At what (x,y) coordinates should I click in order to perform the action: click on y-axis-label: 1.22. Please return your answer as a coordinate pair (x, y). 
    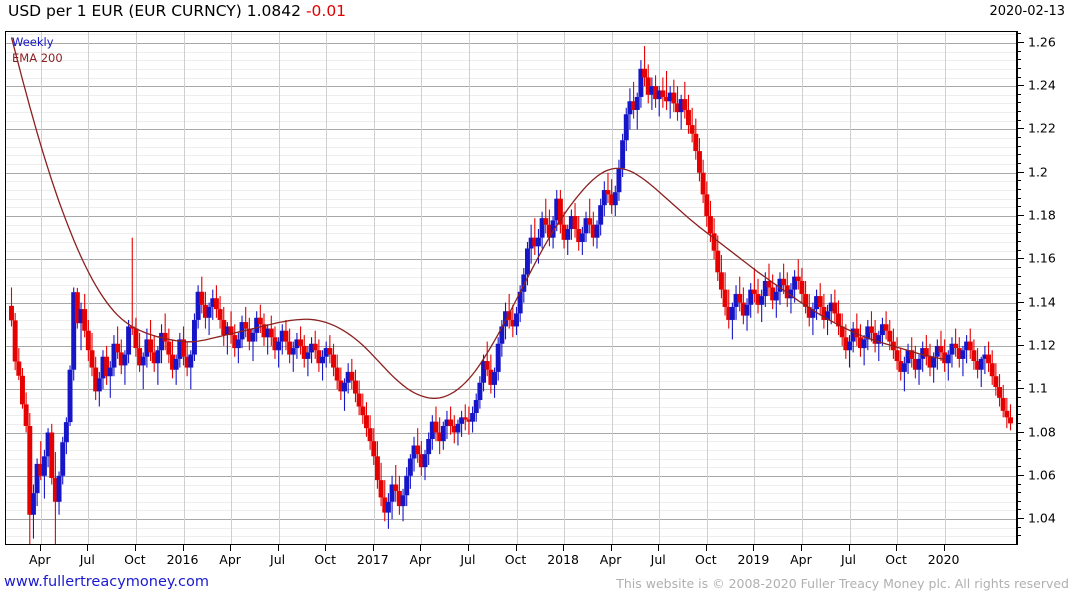
    Looking at the image, I should click on (1042, 128).